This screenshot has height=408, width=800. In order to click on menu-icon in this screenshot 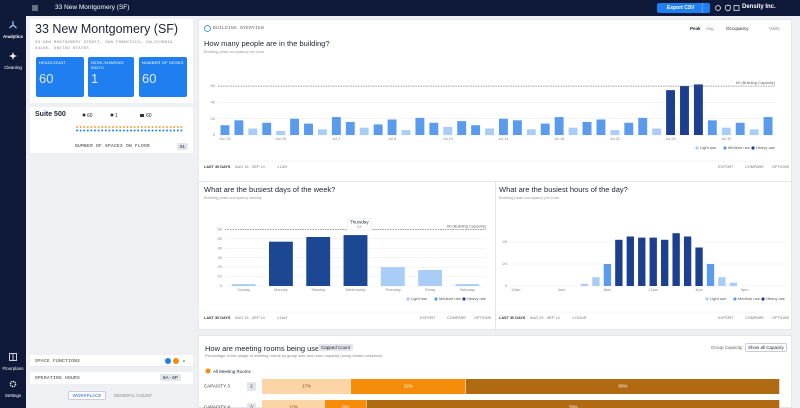, I will do `click(35, 8)`.